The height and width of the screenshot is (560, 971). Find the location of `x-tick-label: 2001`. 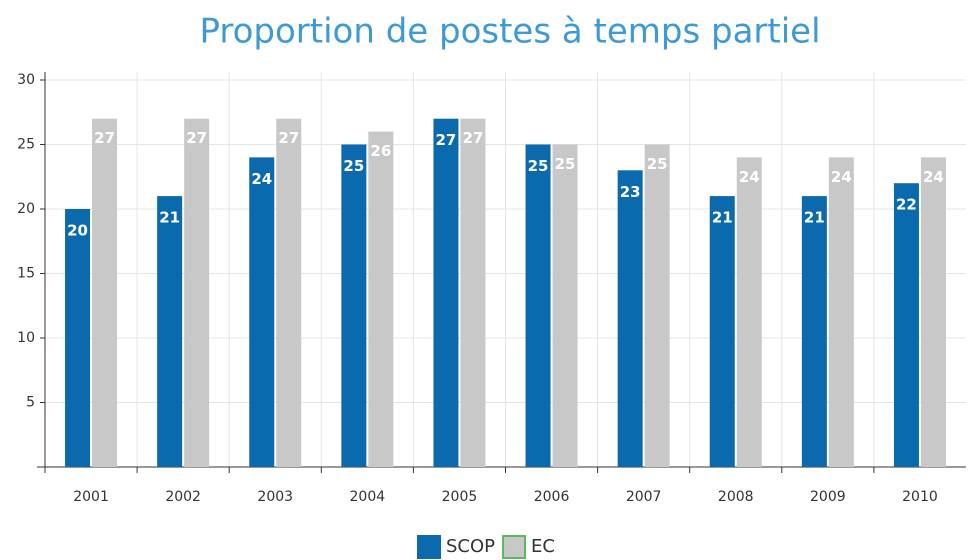

x-tick-label: 2001 is located at coordinates (91, 497).